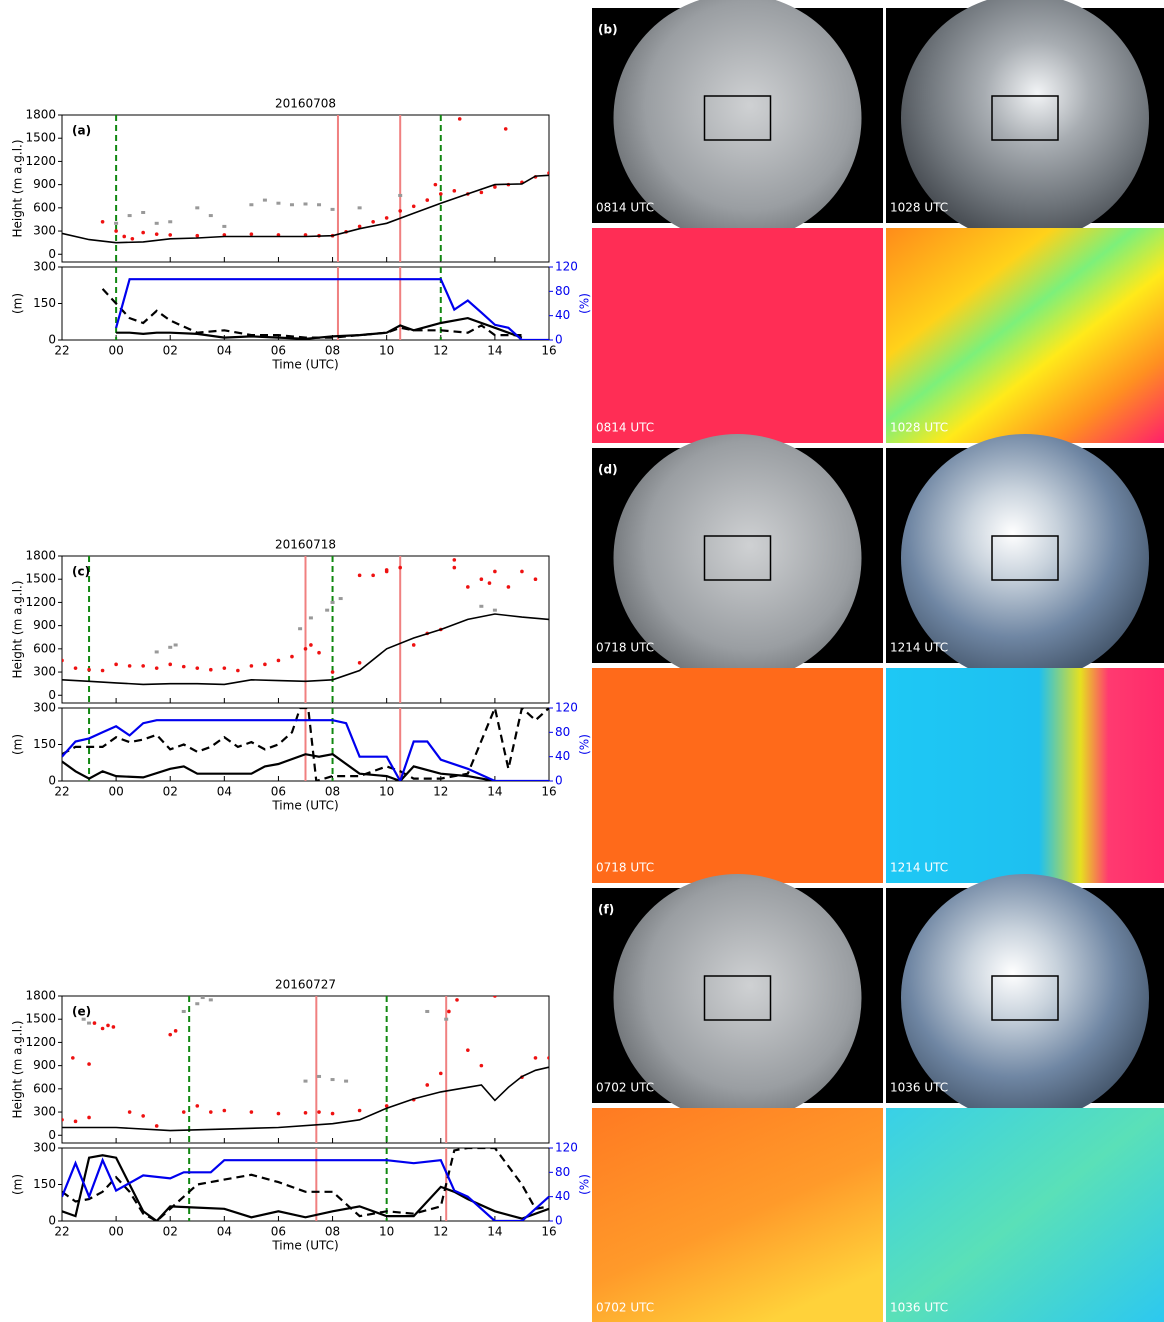 The width and height of the screenshot is (1164, 1322). What do you see at coordinates (625, 428) in the screenshot?
I see `time-label: 0814 UTC` at bounding box center [625, 428].